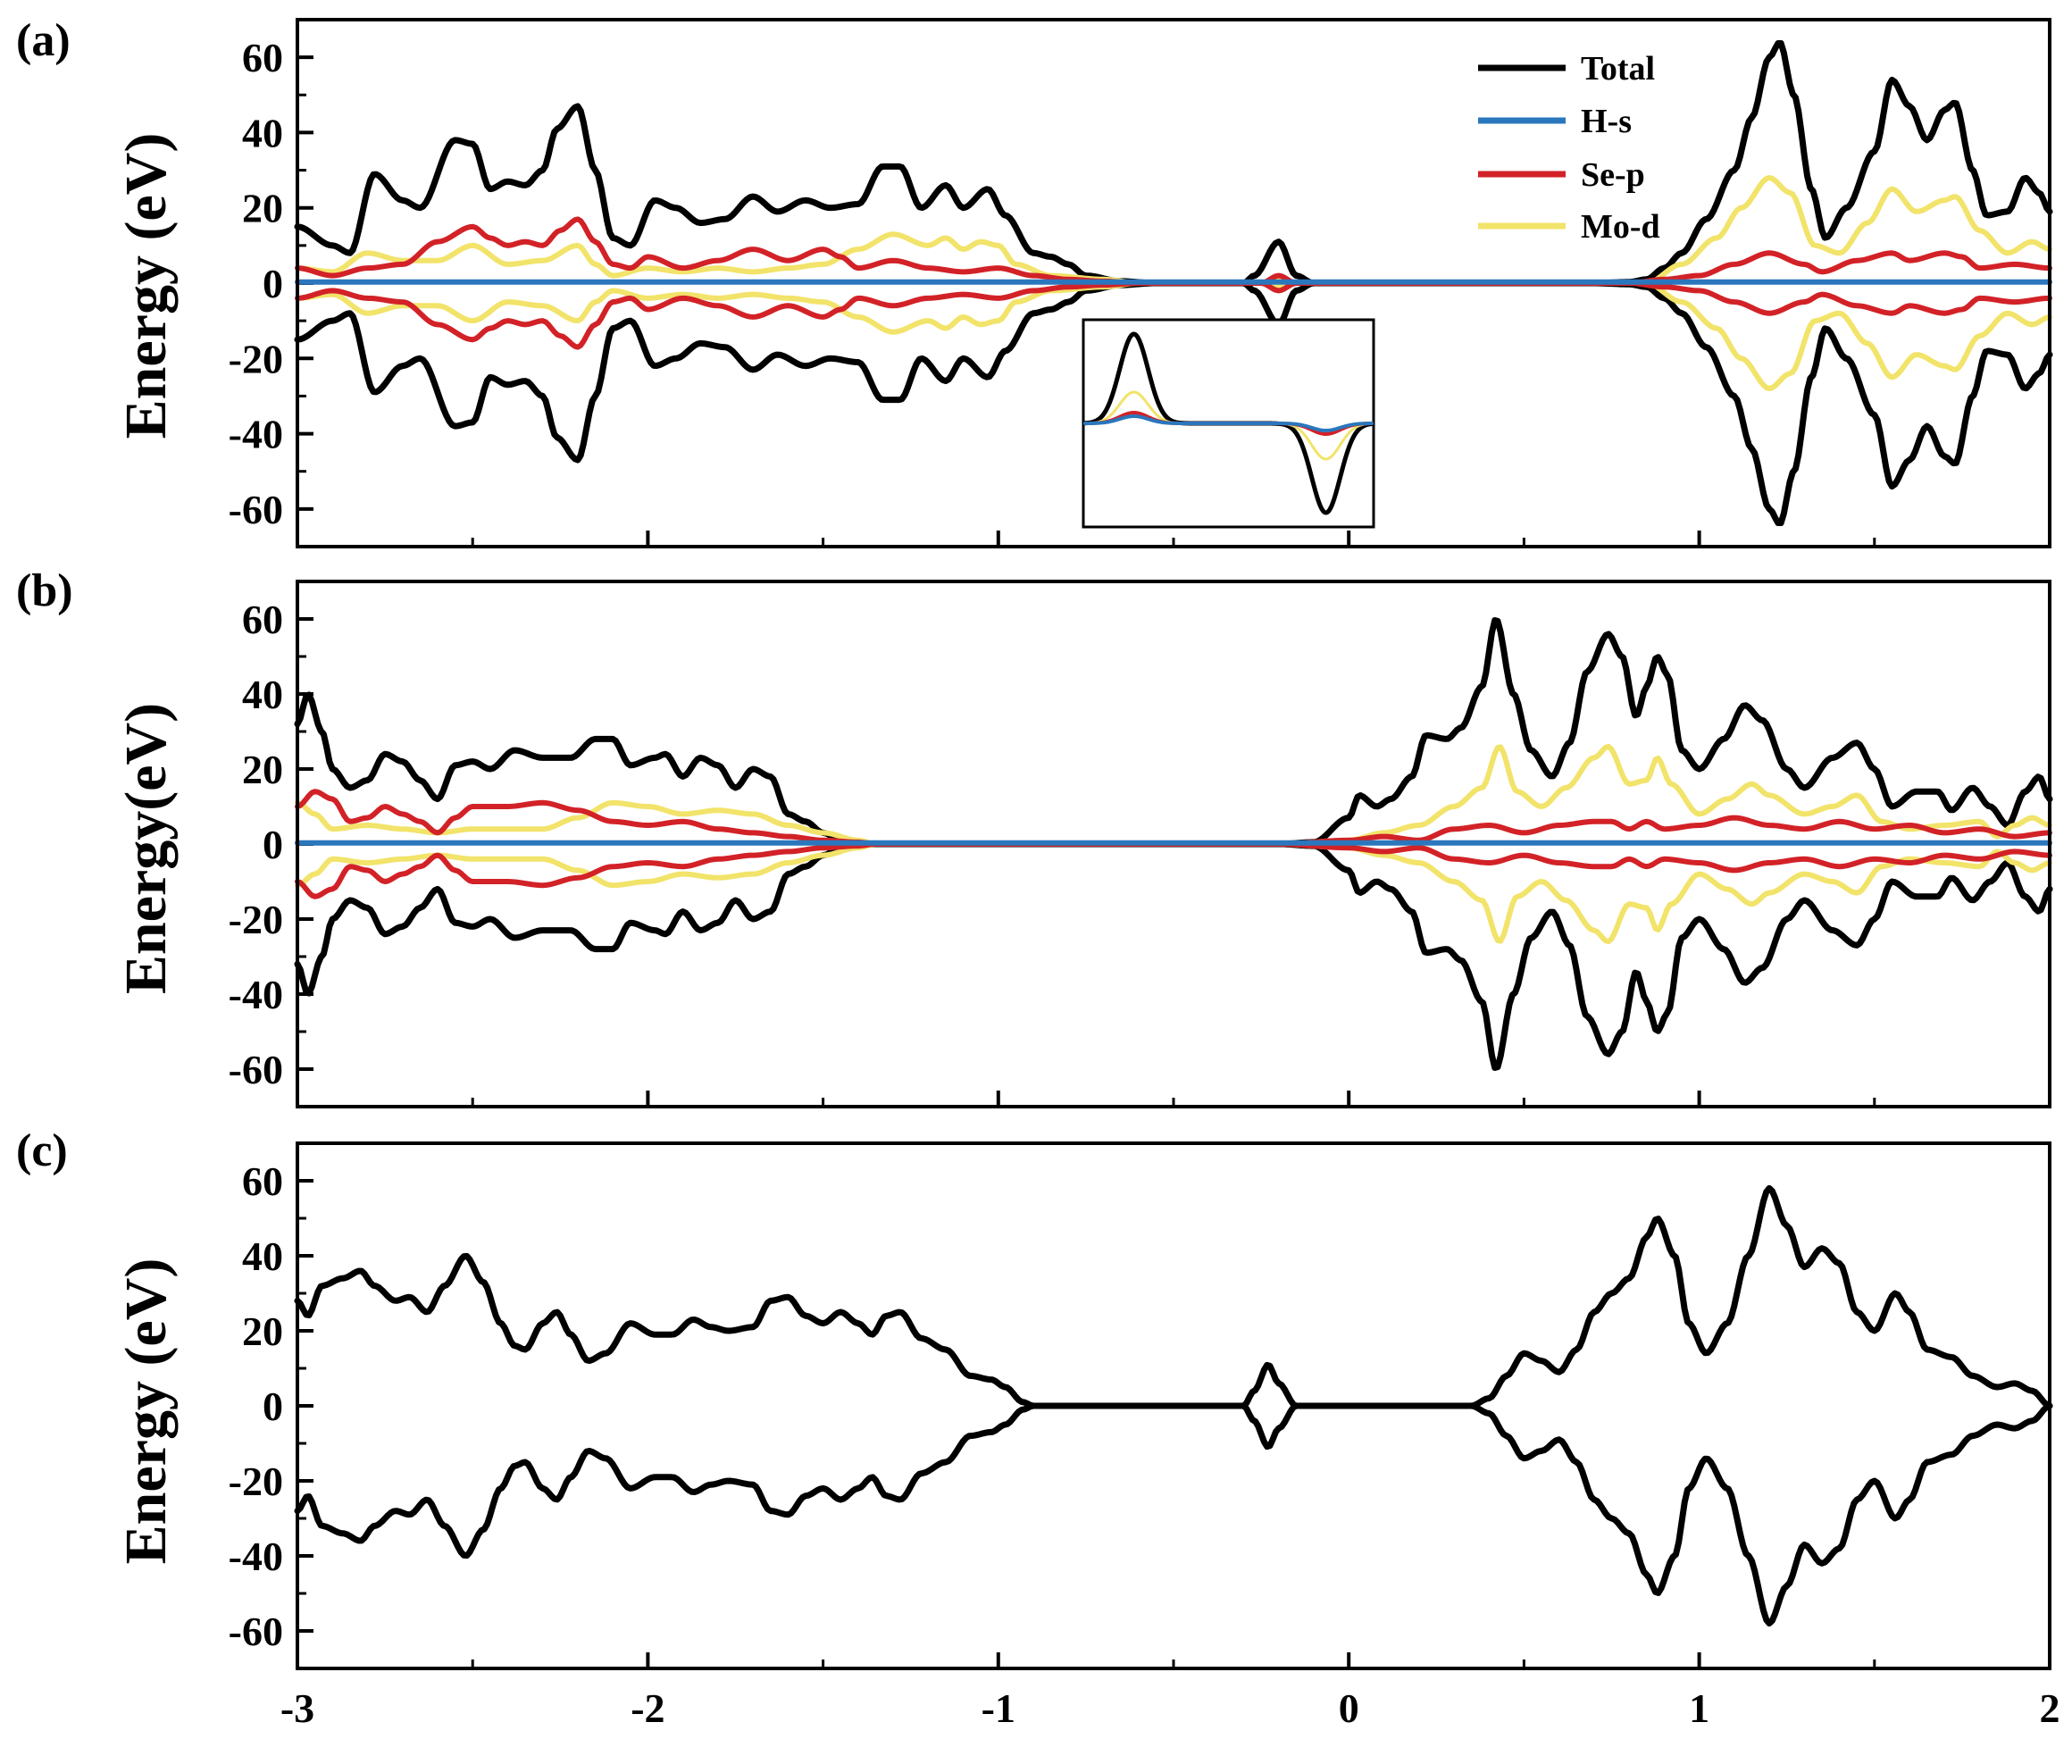 This screenshot has height=1764, width=2072. I want to click on x-axis-tick-labels: -3 -2 -1 0 1 2, so click(1170, 1708).